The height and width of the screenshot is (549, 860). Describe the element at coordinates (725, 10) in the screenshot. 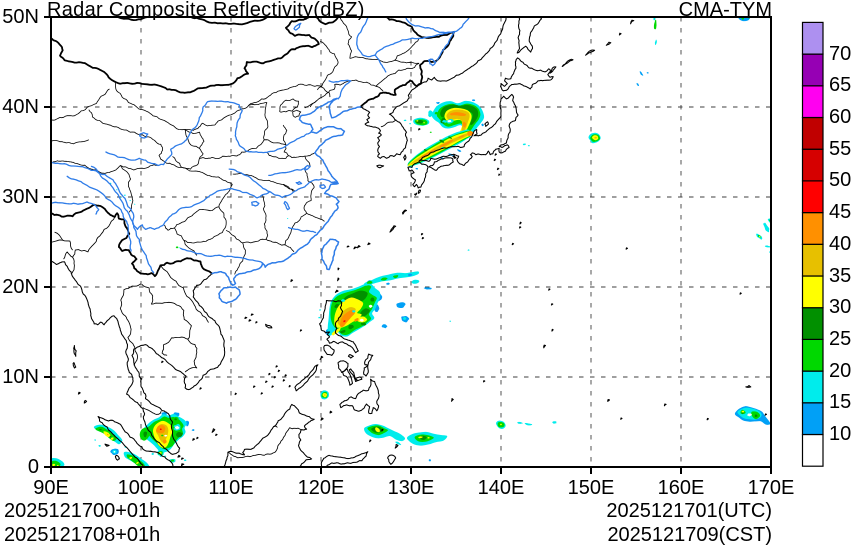

I see `model-name: CMA-TYM` at that location.